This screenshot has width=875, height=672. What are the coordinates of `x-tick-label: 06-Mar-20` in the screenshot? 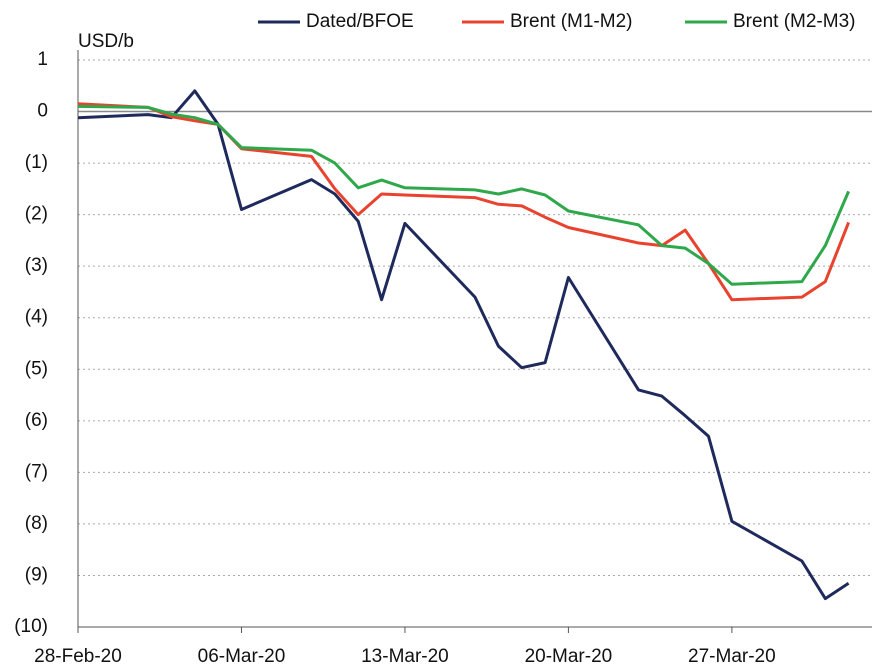 It's located at (242, 656).